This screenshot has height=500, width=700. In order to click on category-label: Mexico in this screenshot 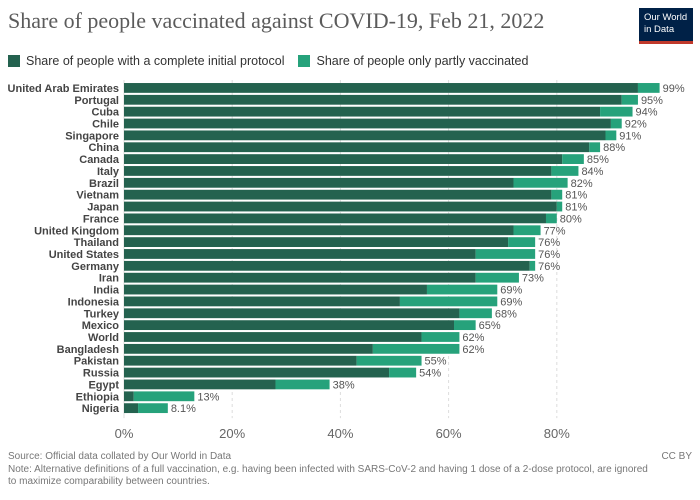, I will do `click(101, 326)`.